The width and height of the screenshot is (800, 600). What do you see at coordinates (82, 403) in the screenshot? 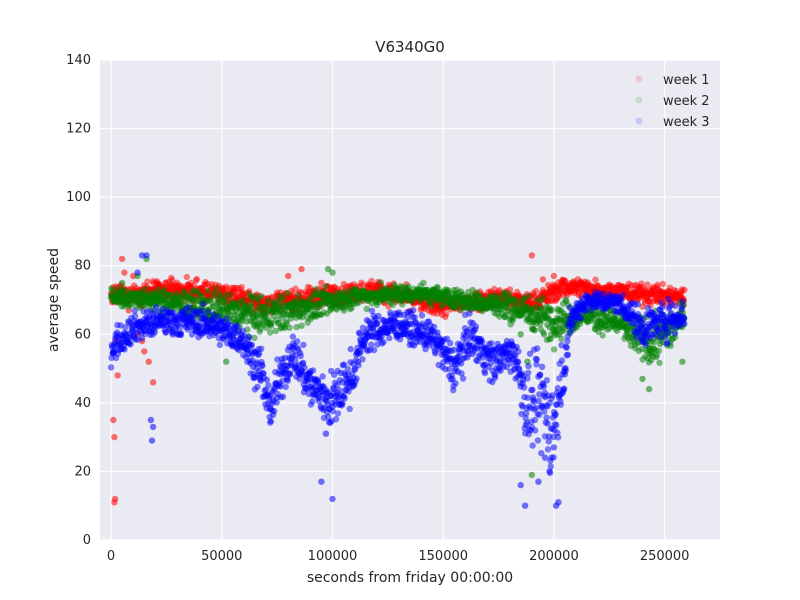
I see `y-tick-label: 40` at bounding box center [82, 403].